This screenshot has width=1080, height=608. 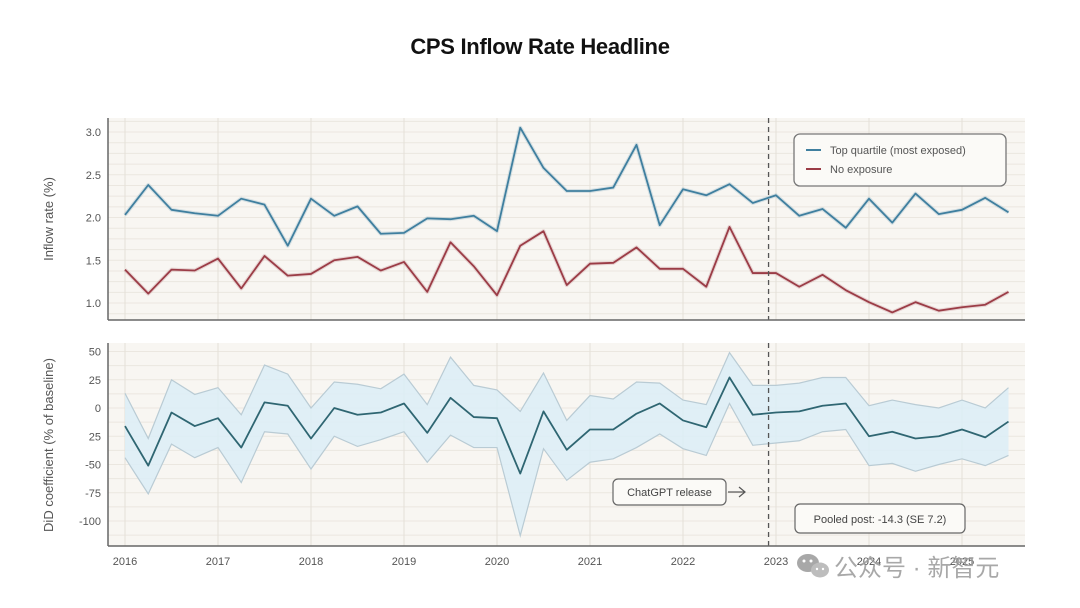 I want to click on top-y-tick-label: 2.0, so click(x=93, y=219).